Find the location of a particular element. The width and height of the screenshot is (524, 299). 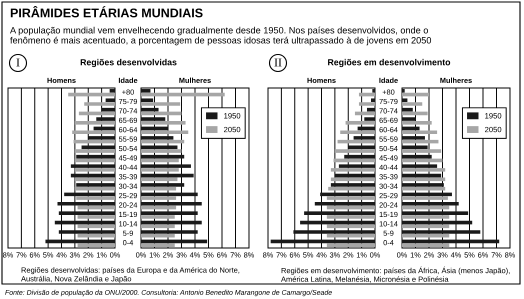

text: I is located at coordinates (18, 62).